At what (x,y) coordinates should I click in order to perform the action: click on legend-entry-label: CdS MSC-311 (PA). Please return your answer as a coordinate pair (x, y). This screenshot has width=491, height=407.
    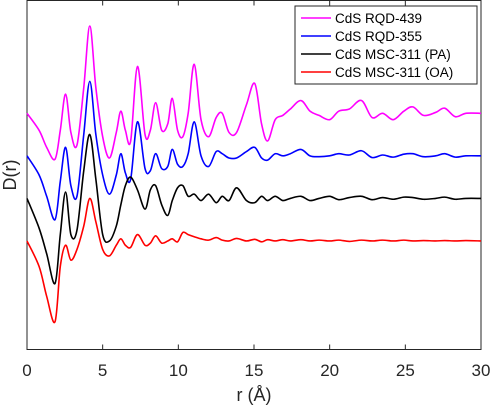
    Looking at the image, I should click on (393, 54).